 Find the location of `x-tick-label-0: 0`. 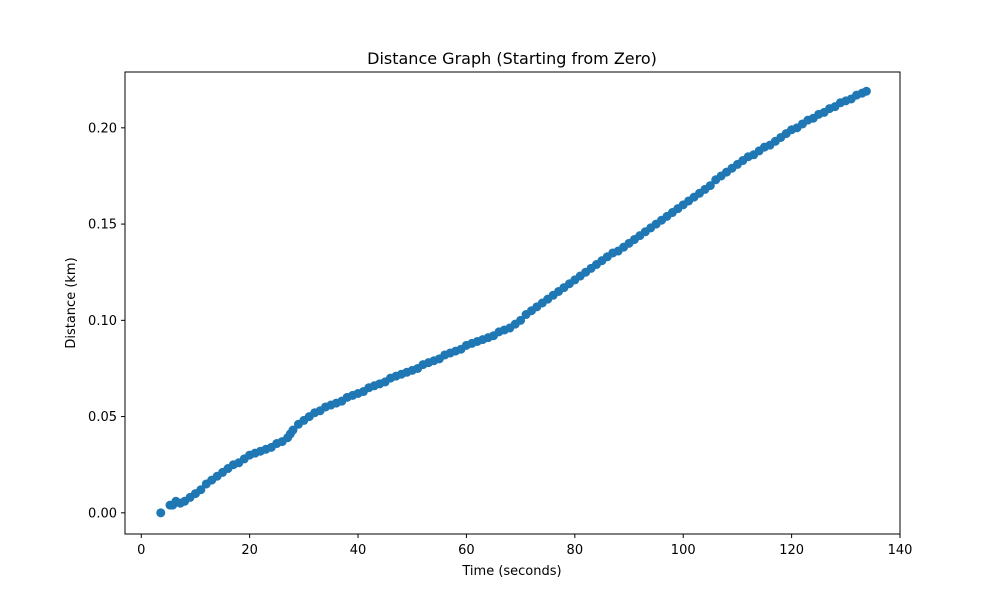

x-tick-label-0: 0 is located at coordinates (141, 550).